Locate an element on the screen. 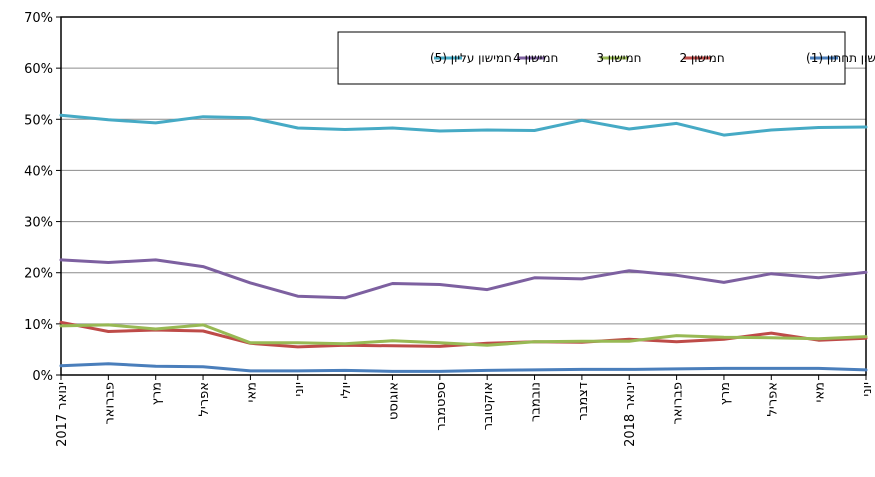 The image size is (875, 477). x-tick-label: ינואר 2017 is located at coordinates (62, 414).